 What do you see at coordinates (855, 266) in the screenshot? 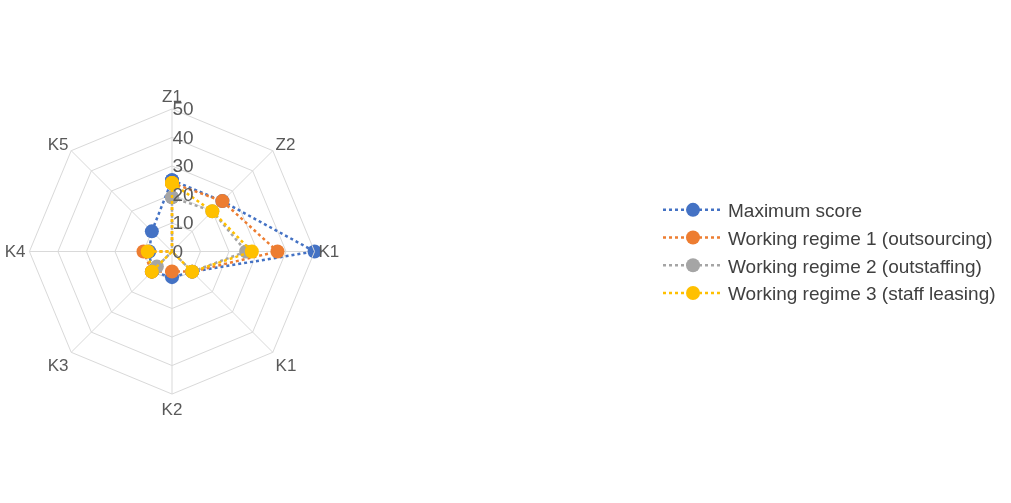
I see `legend-label: Working regime 2 (outstaffing)` at bounding box center [855, 266].